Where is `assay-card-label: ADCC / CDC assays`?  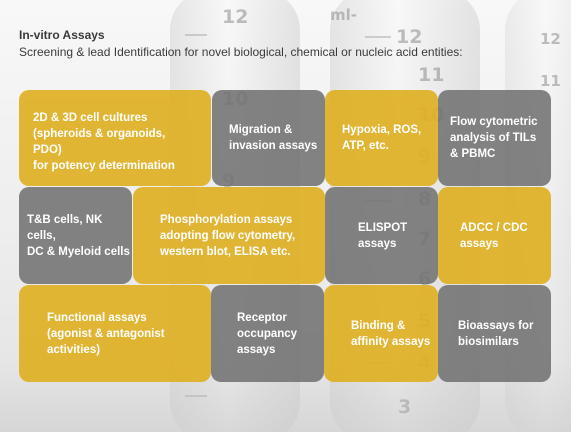
assay-card-label: ADCC / CDC assays is located at coordinates (494, 235).